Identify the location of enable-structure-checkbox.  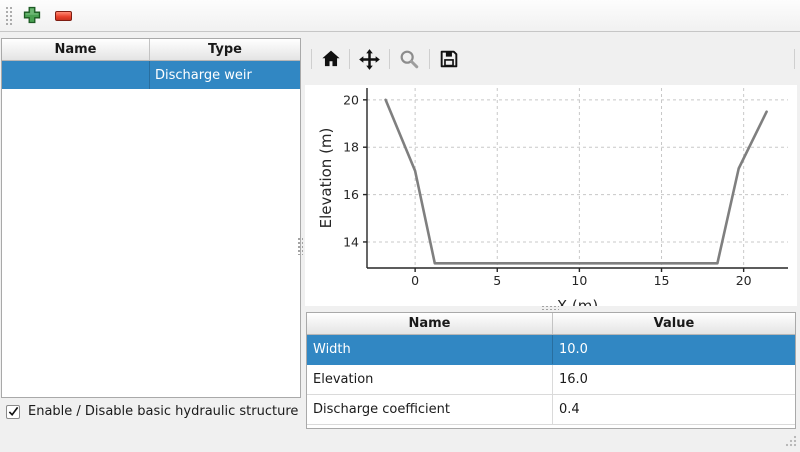
(13, 411).